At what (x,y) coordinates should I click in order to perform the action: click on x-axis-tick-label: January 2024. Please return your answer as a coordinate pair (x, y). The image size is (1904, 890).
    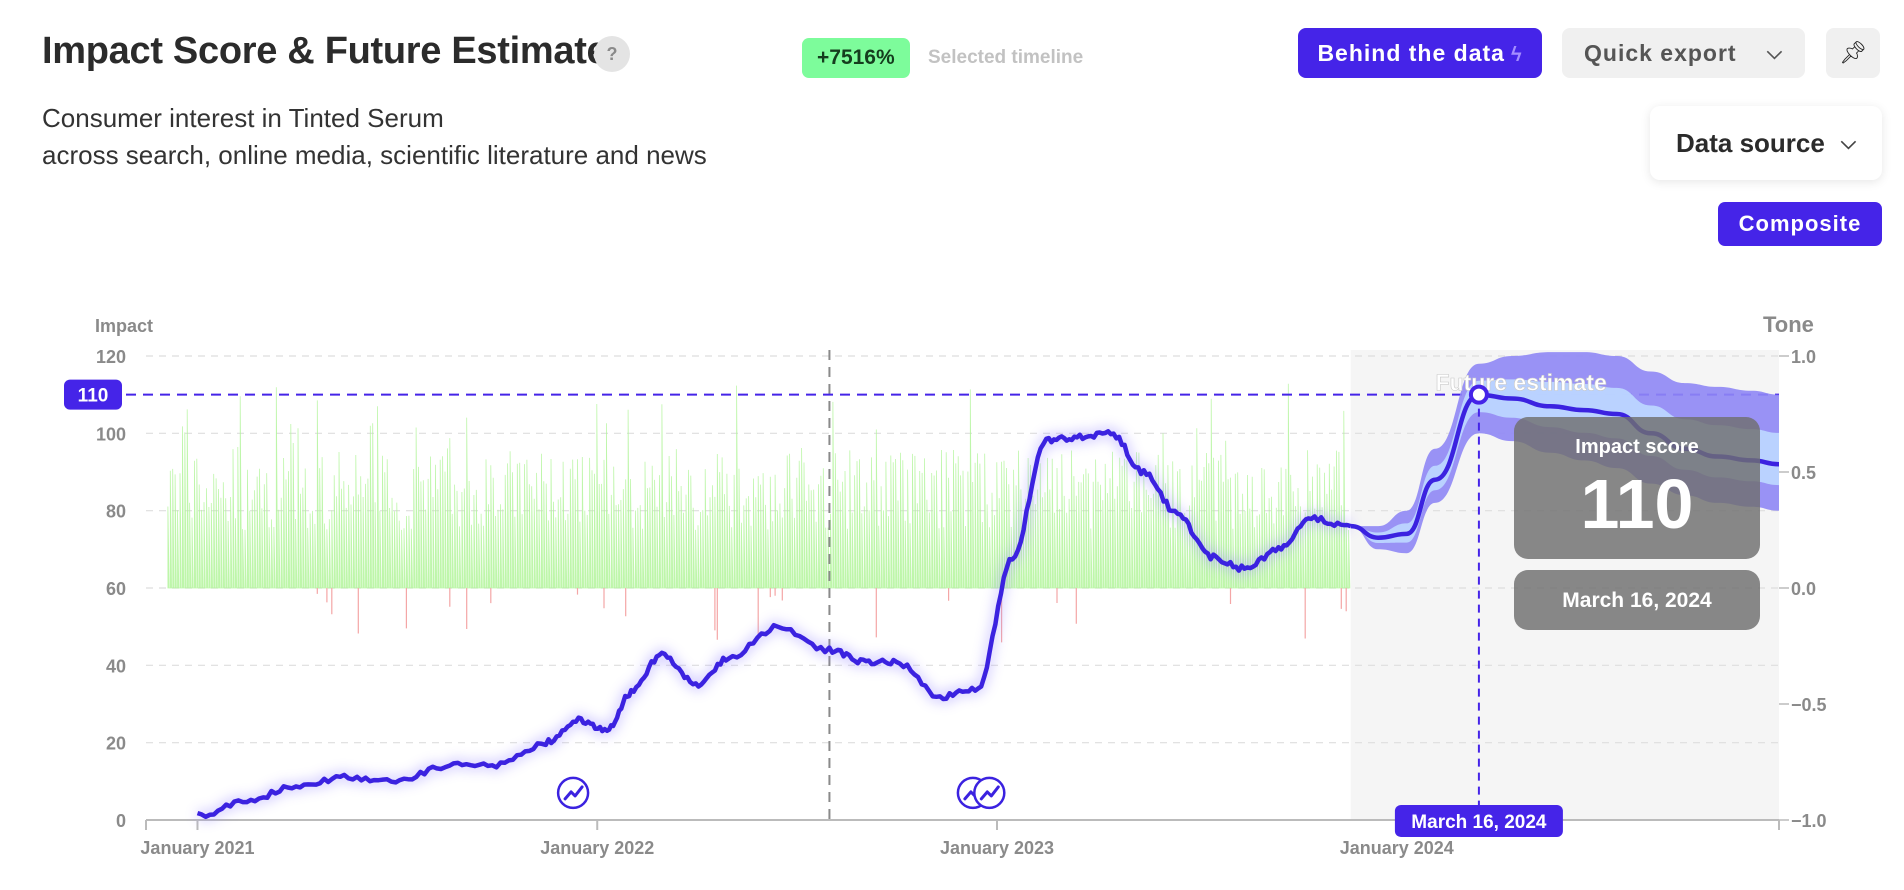
    Looking at the image, I should click on (1397, 848).